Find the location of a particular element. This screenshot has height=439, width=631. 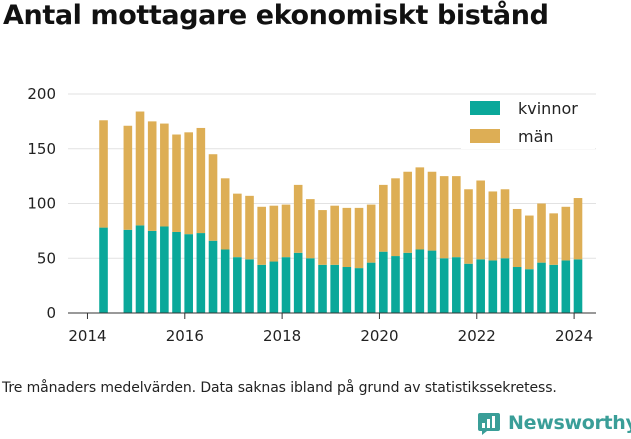

y-tick-label: 200 is located at coordinates (41, 94).